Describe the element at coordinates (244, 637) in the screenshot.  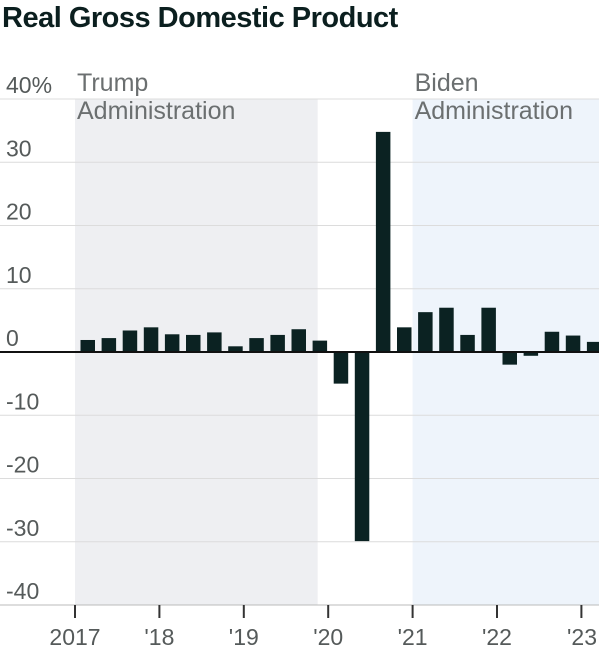
I see `x-tick-label-2: '19` at that location.